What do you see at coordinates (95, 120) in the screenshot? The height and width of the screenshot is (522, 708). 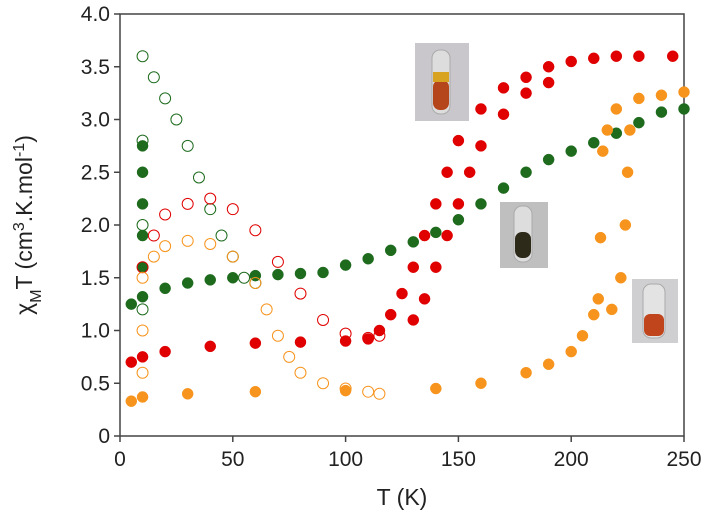 I see `y-tick-label: 3.0` at bounding box center [95, 120].